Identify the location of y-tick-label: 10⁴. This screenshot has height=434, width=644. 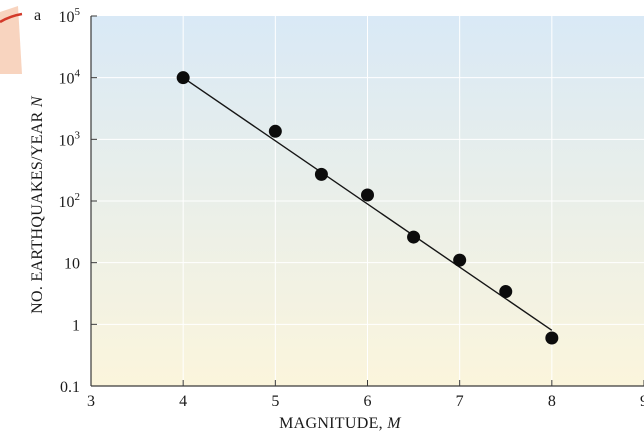
(70, 78).